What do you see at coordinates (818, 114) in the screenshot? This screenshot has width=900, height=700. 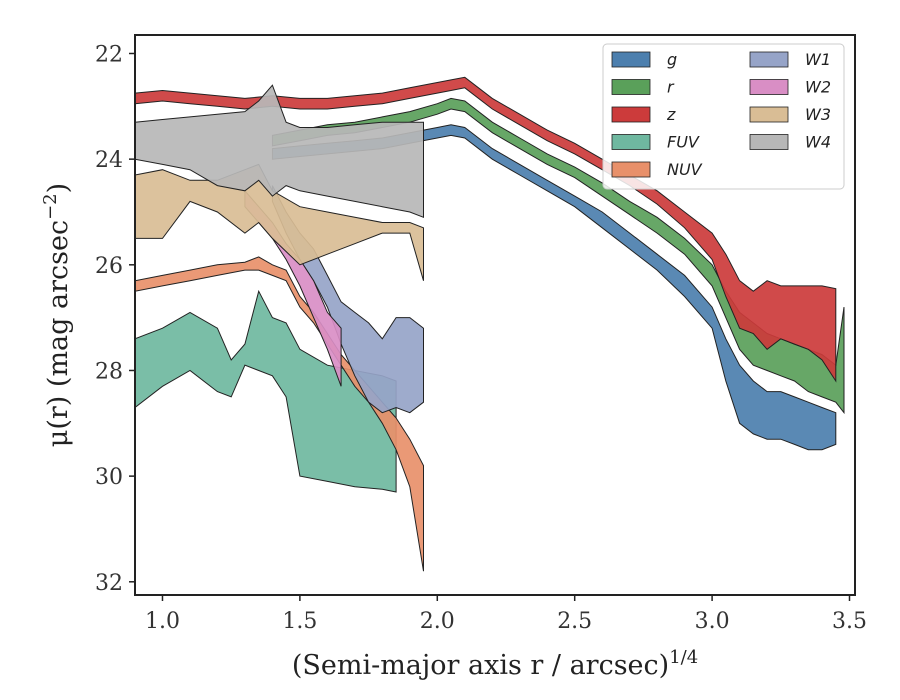 I see `legend-label-w3: W3` at bounding box center [818, 114].